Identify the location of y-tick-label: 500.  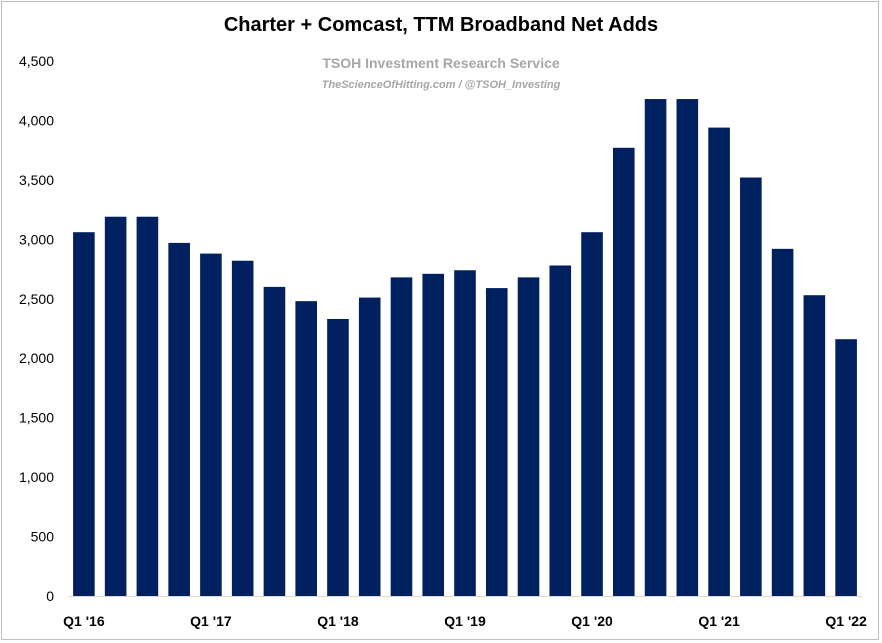
(43, 537).